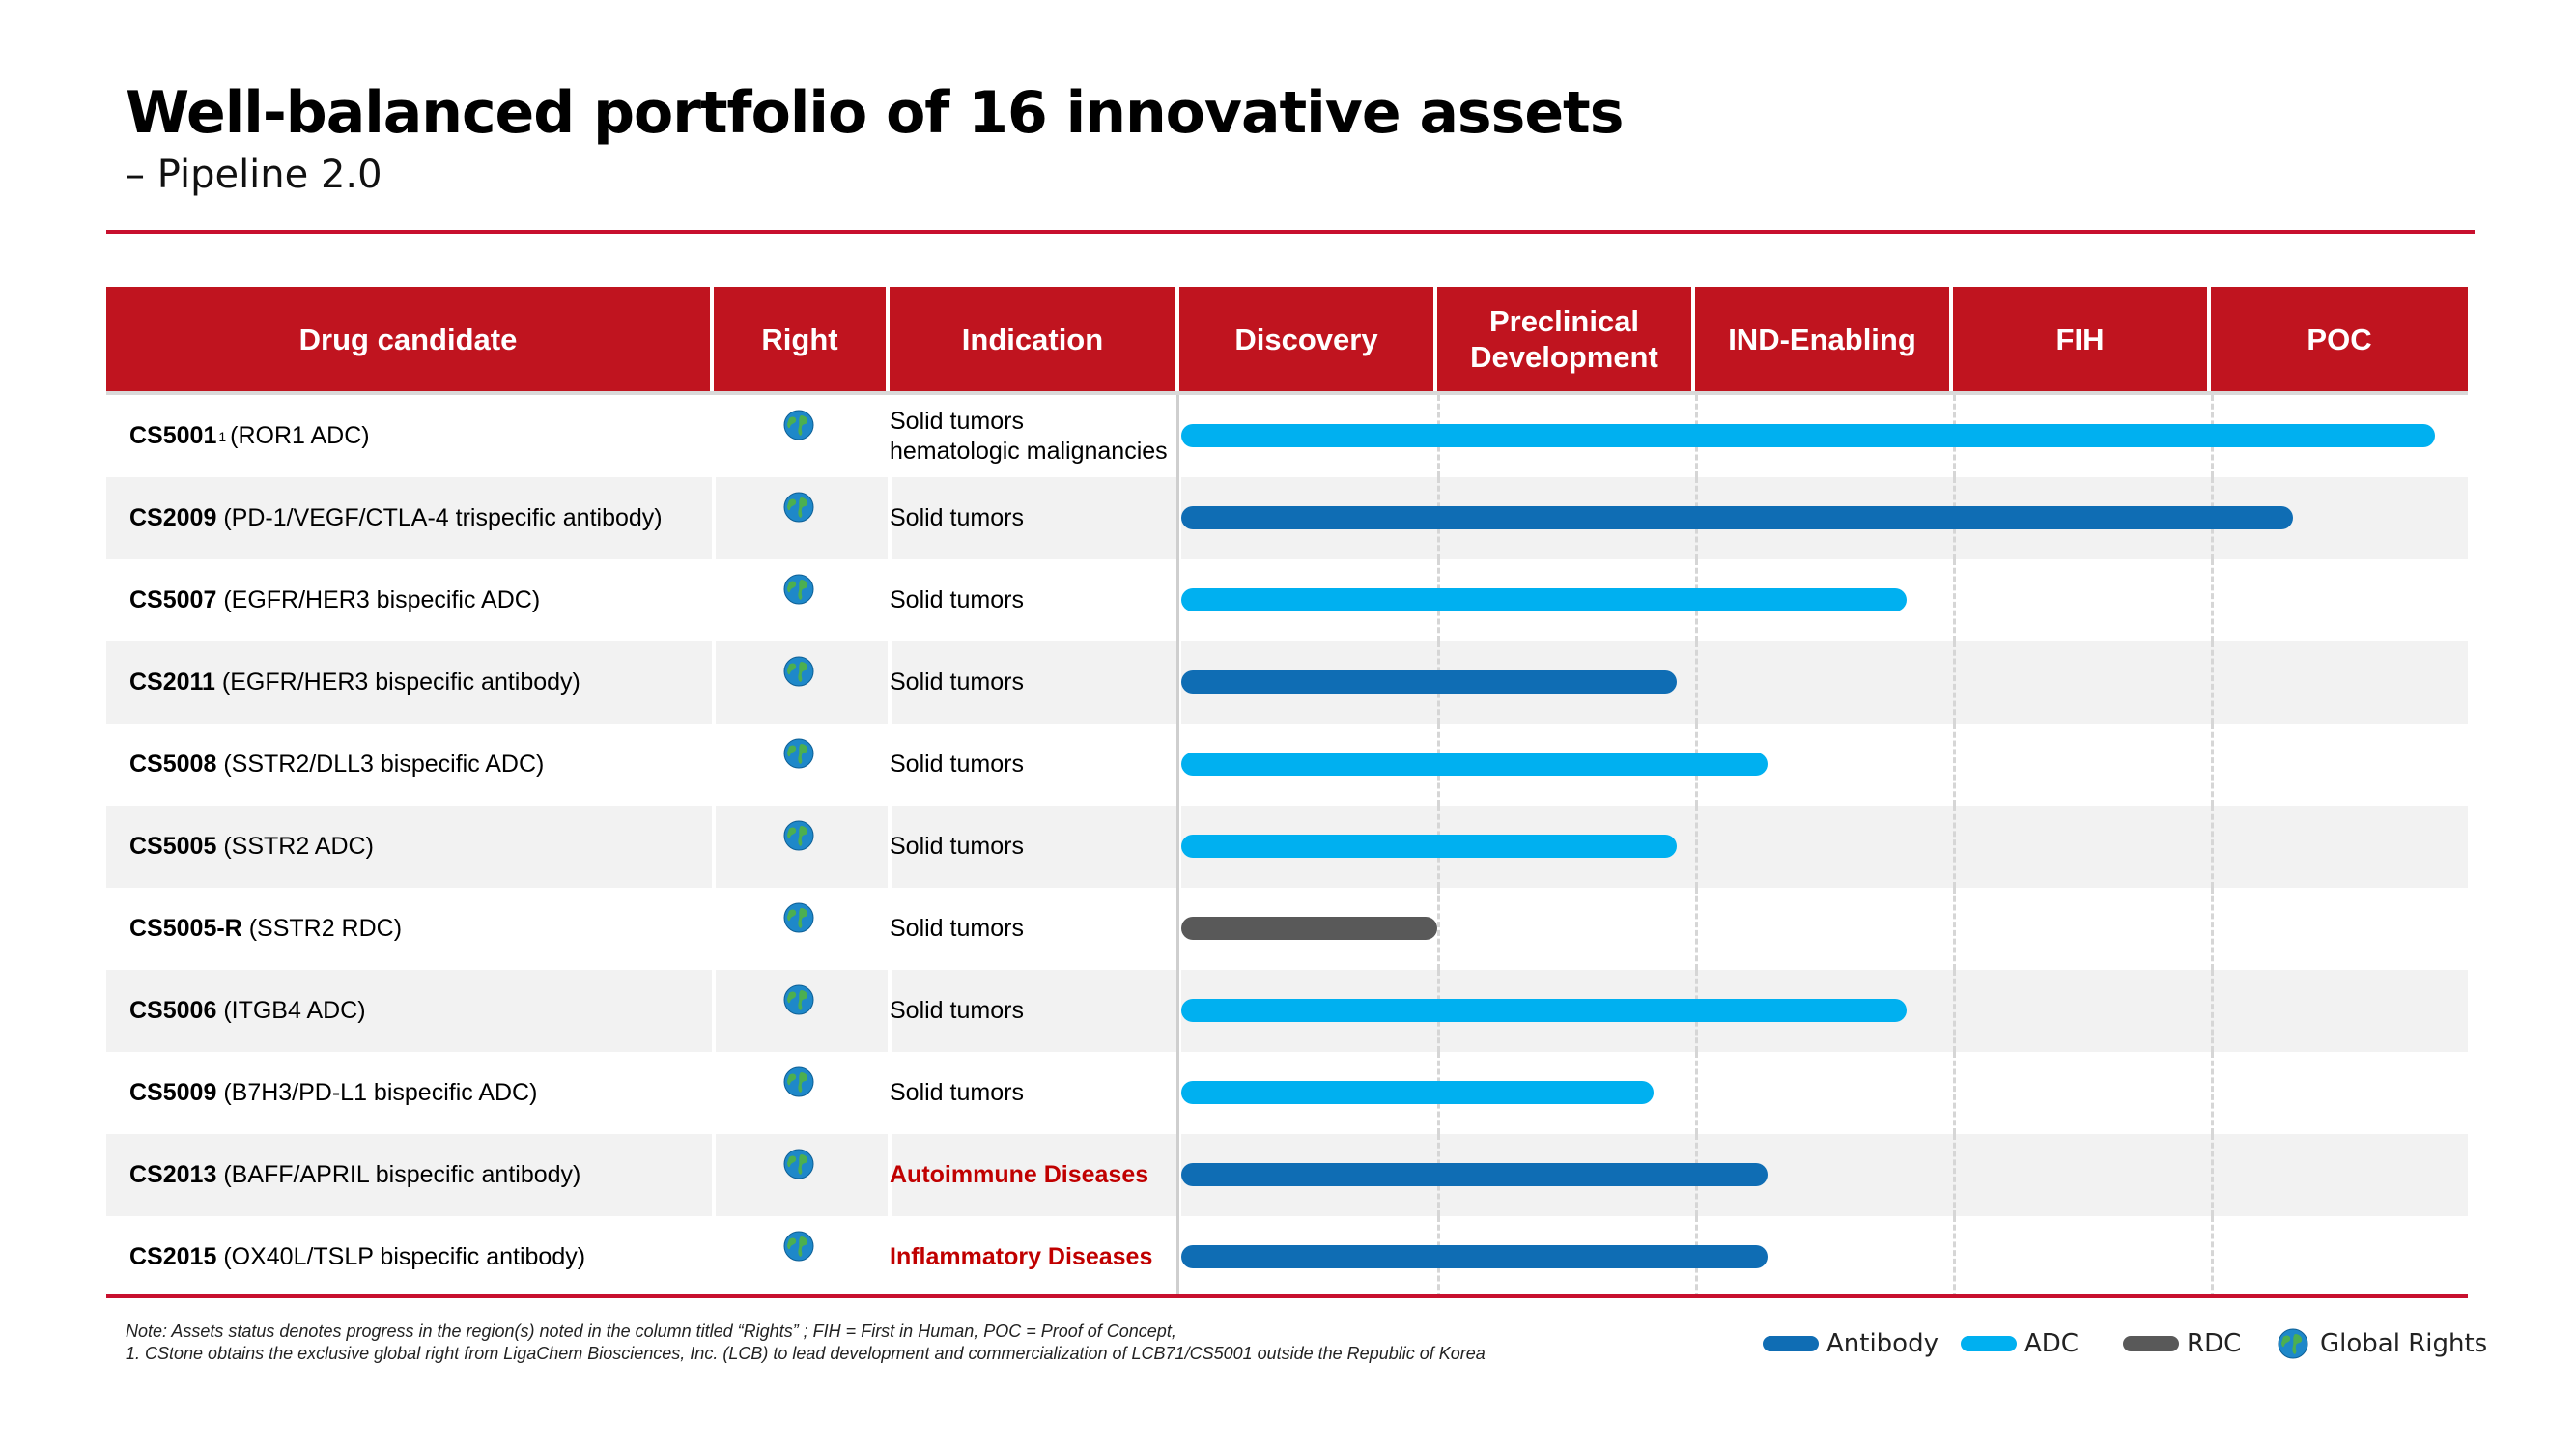 This screenshot has height=1449, width=2576. What do you see at coordinates (380, 1092) in the screenshot?
I see `candidate-description: (B7H3/PD-L1 bispecific ADC)` at bounding box center [380, 1092].